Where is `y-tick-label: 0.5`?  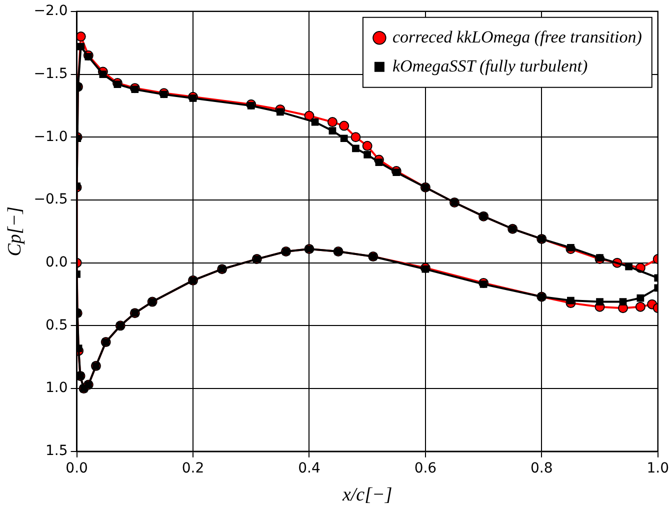
y-tick-label: 0.5 is located at coordinates (57, 325).